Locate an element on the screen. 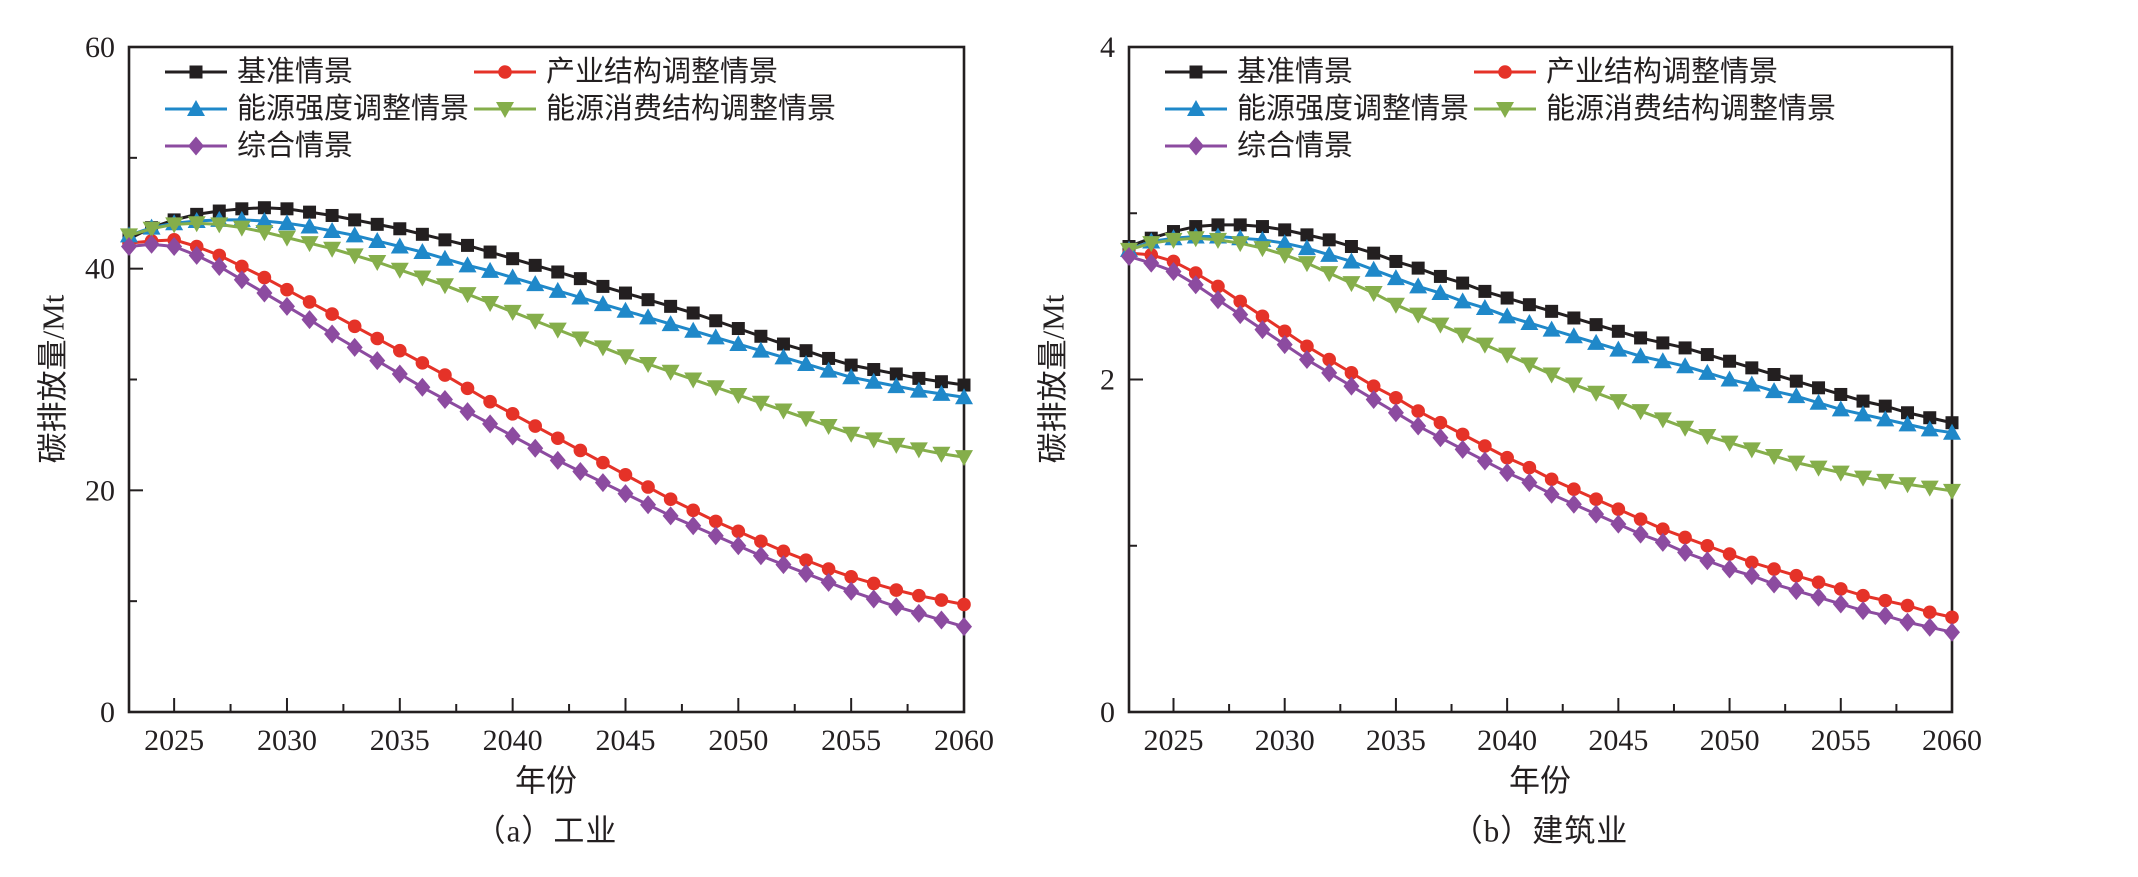 The height and width of the screenshot is (877, 2138). triangle-up-icon is located at coordinates (1196, 108).